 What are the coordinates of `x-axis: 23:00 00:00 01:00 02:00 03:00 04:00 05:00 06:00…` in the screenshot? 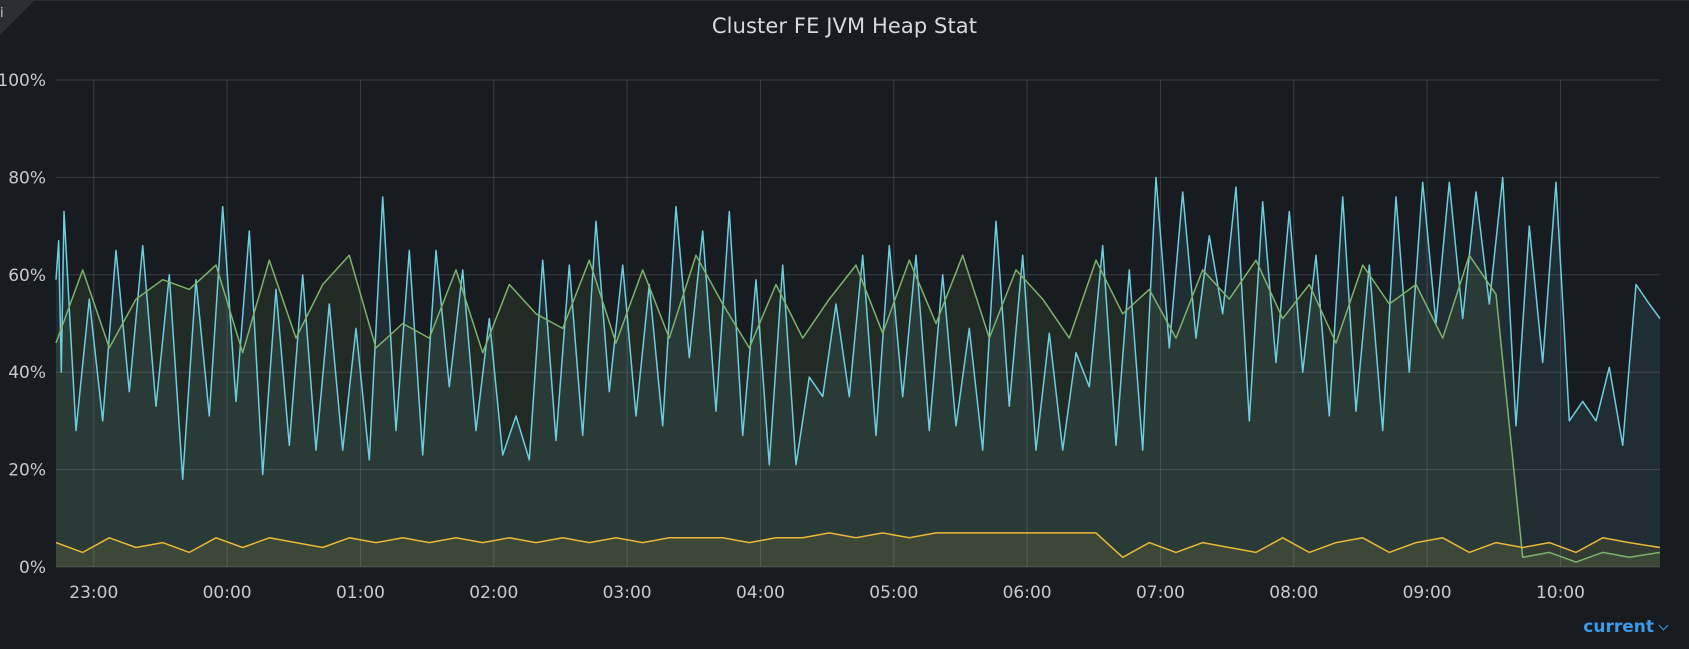 It's located at (827, 593).